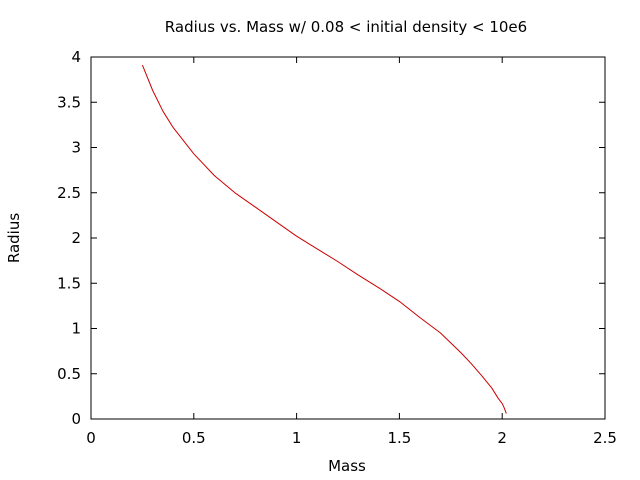  I want to click on y-tick-label: 4, so click(76, 57).